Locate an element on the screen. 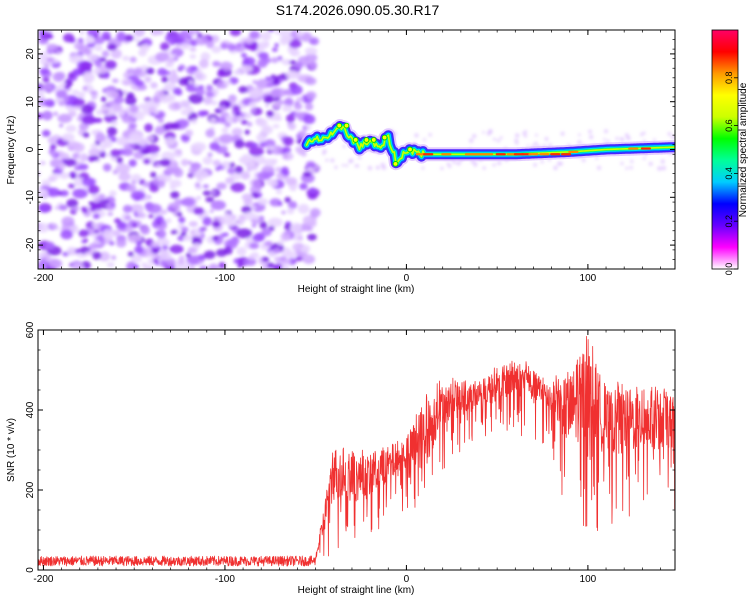  x-tick-label: -200 is located at coordinates (43, 278).